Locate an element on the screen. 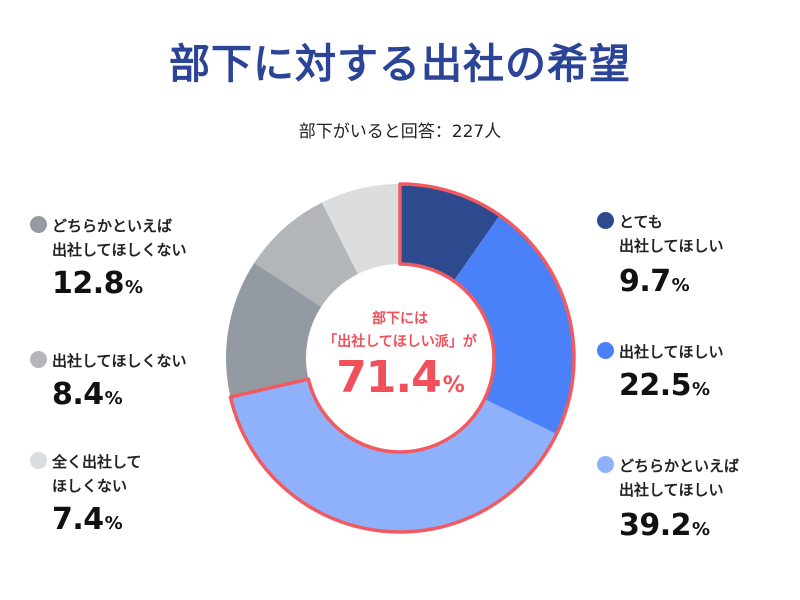 This screenshot has width=800, height=600. legend-label: 出社してほしくない is located at coordinates (119, 361).